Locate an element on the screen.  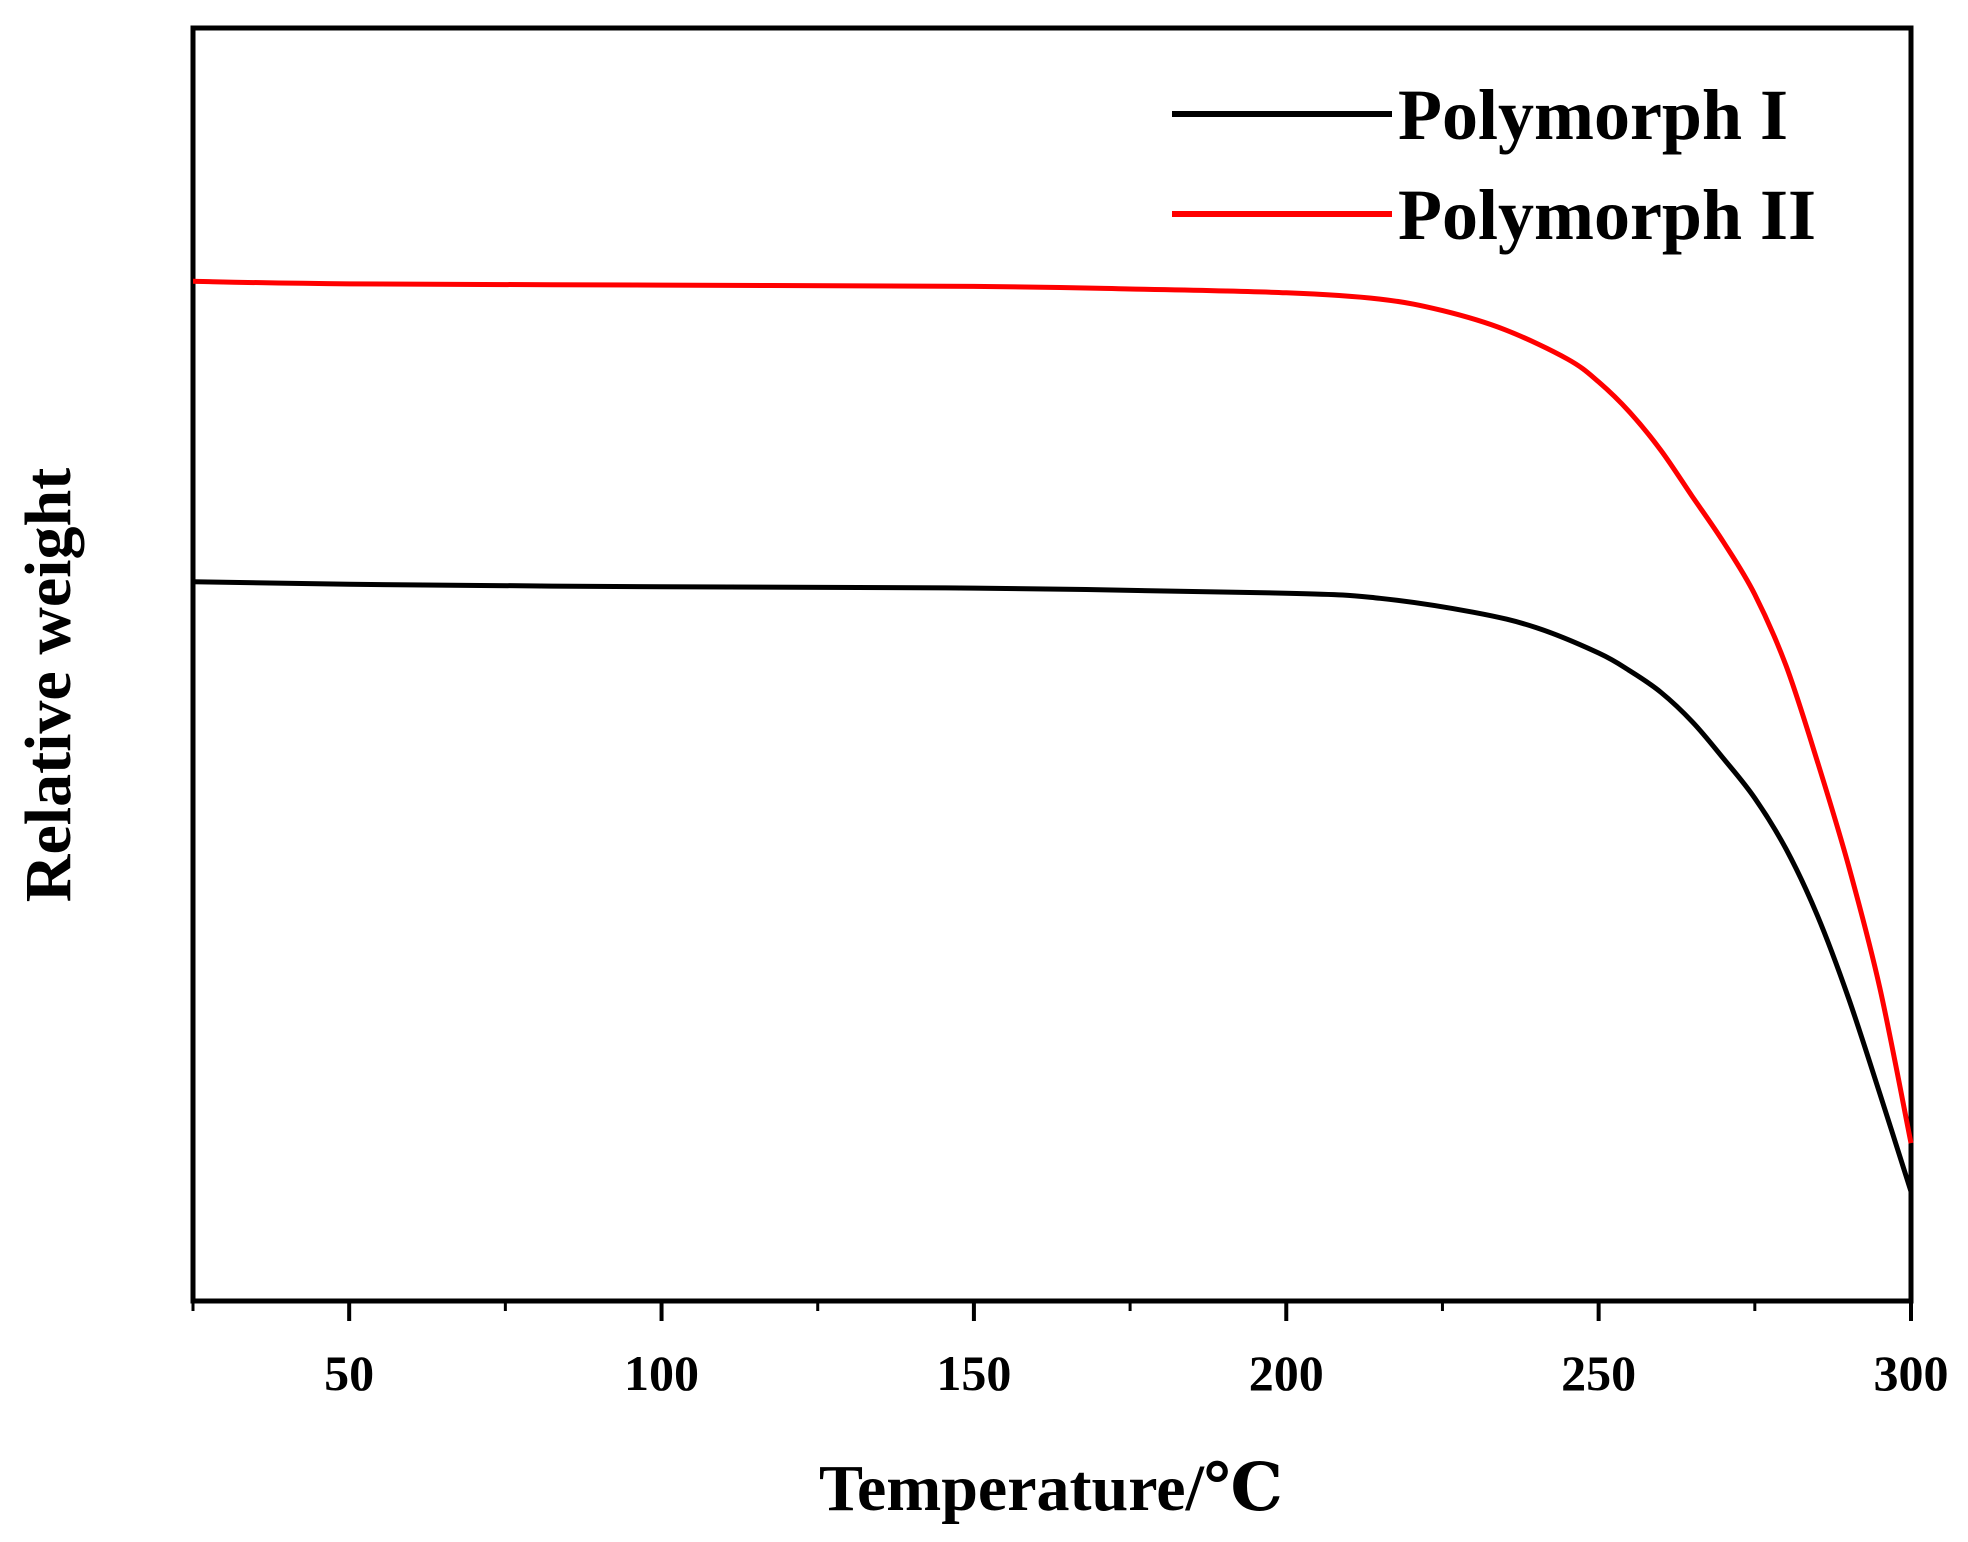
x-tick-label: 150 is located at coordinates (973, 1373).